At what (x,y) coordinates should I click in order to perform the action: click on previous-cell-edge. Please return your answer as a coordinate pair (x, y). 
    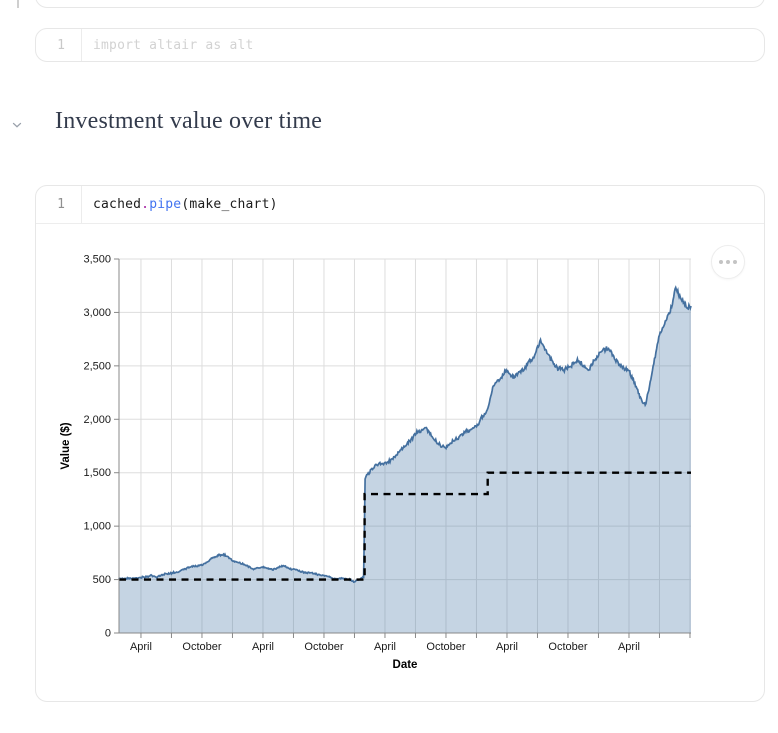
    Looking at the image, I should click on (400, 4).